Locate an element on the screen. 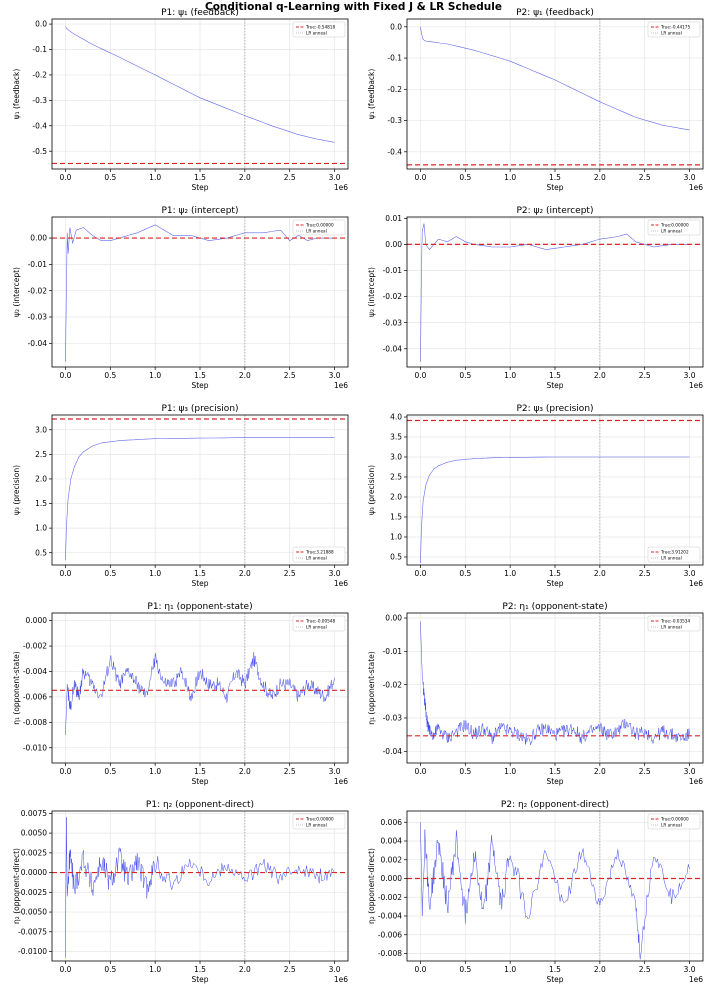 The height and width of the screenshot is (1000, 707). y-tick-label: -0.008 is located at coordinates (35, 722).